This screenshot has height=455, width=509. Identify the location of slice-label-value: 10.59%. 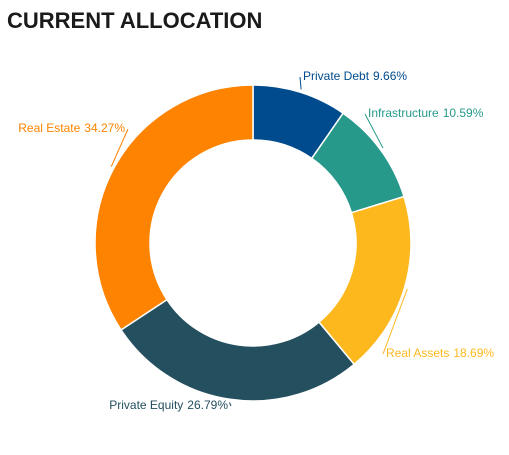
(463, 113).